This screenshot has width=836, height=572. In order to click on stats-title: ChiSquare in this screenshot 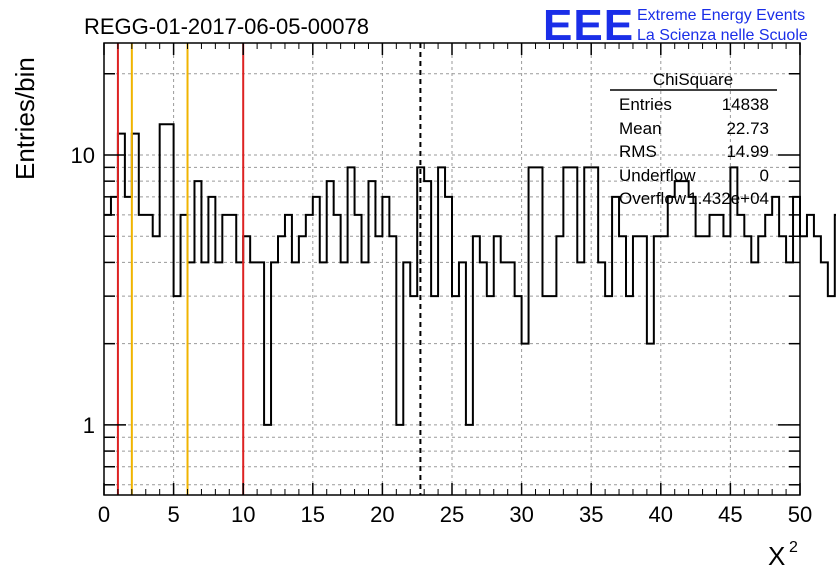, I will do `click(693, 79)`.